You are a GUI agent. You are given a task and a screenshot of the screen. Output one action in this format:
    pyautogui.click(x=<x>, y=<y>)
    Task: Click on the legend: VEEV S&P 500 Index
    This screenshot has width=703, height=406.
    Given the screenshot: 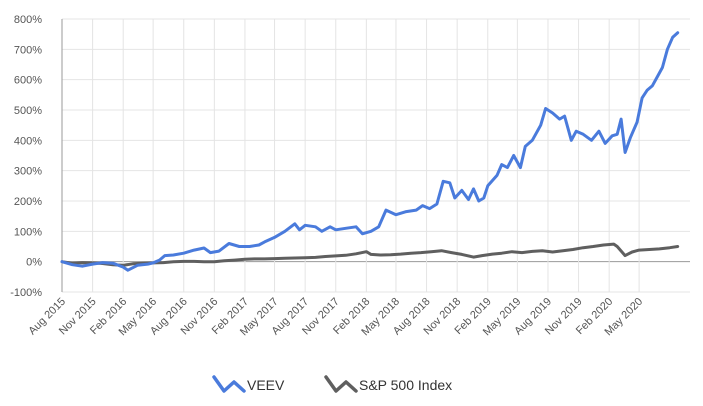 What is the action you would take?
    pyautogui.click(x=332, y=384)
    